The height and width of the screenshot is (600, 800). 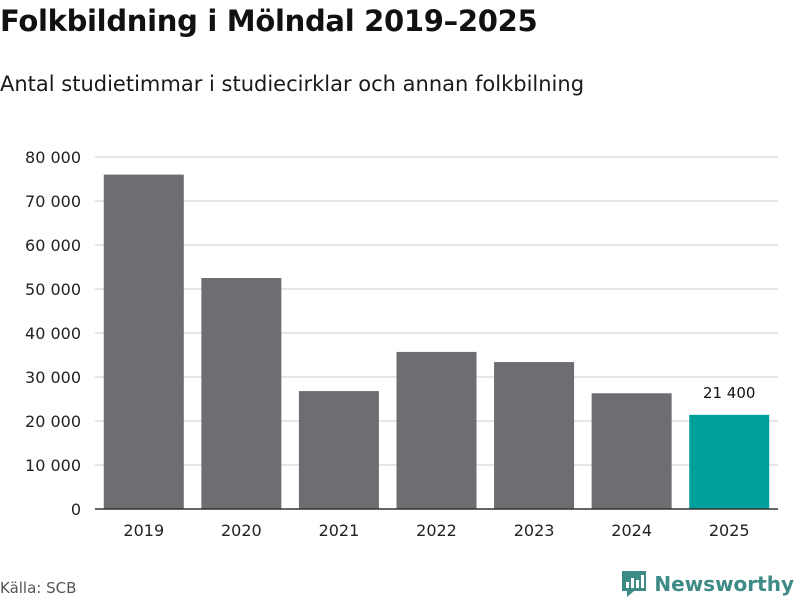 What do you see at coordinates (631, 530) in the screenshot?
I see `x-tick-label: 2024` at bounding box center [631, 530].